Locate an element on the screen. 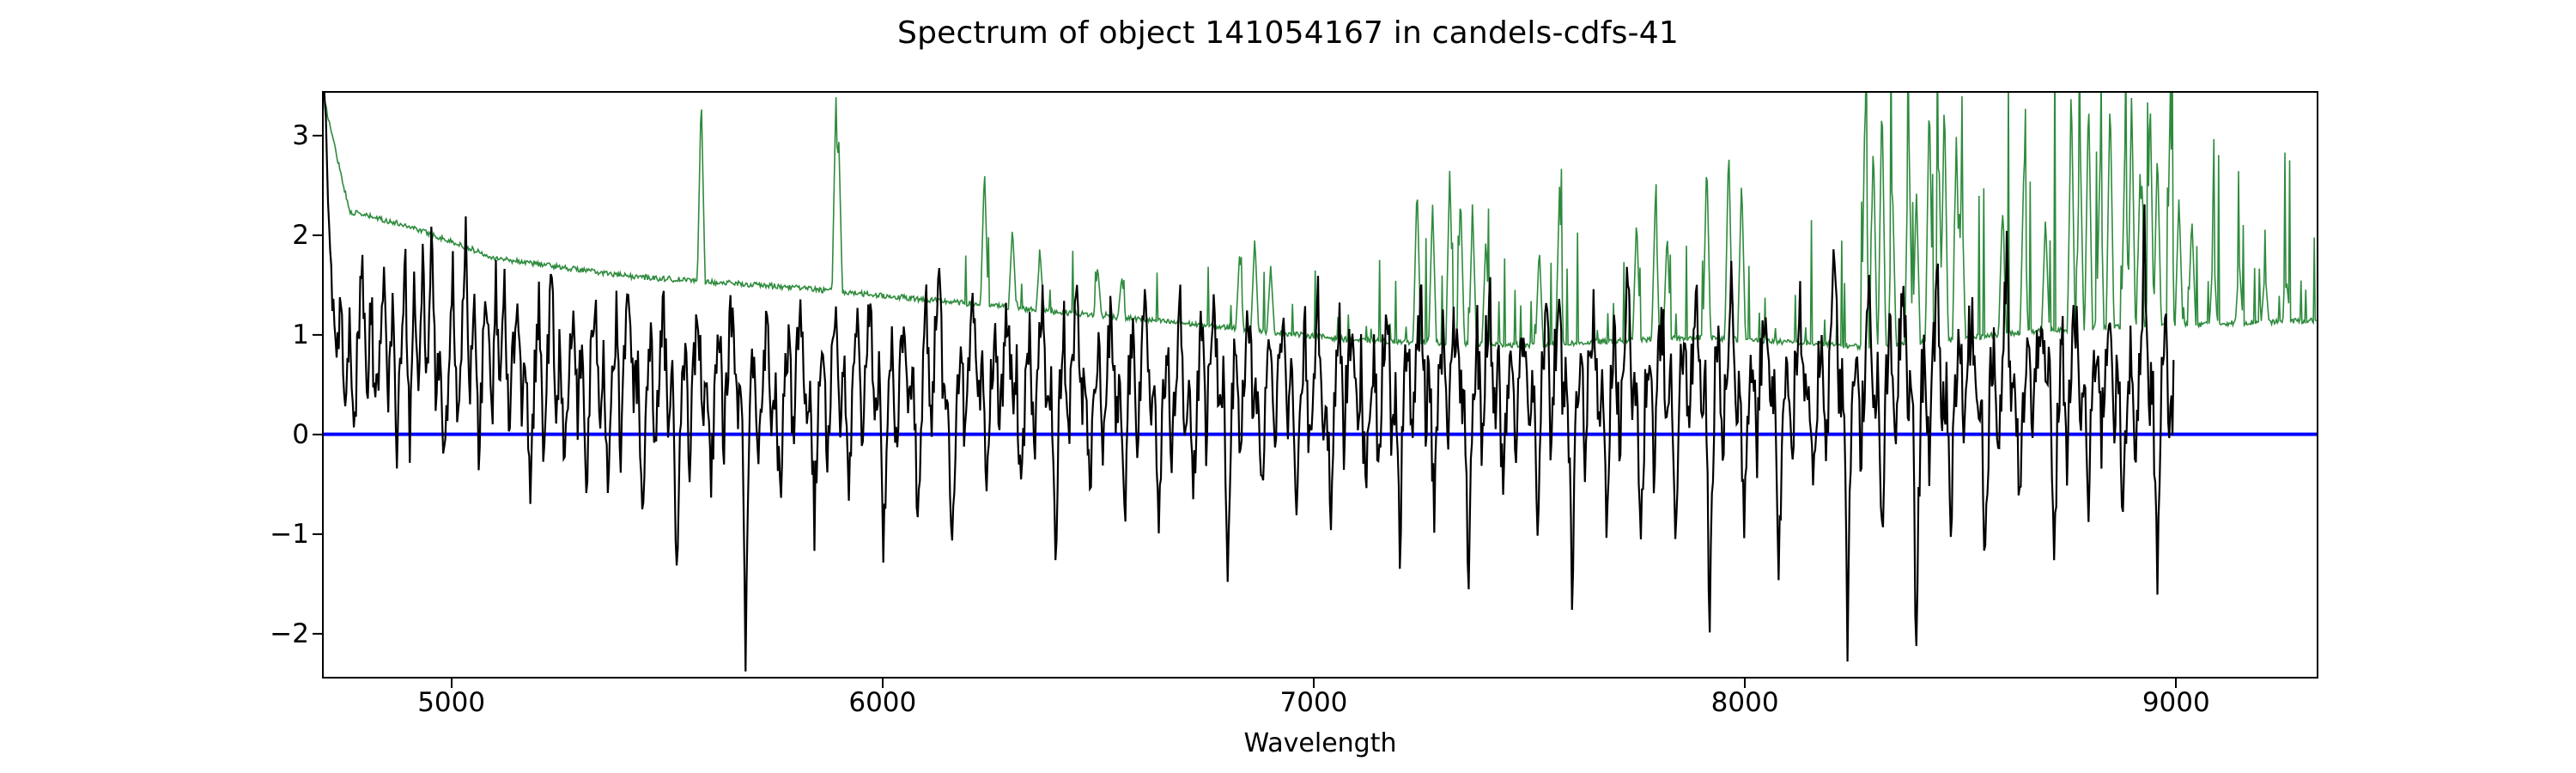 This screenshot has width=2576, height=773. x-tick-label: 6000 is located at coordinates (882, 702).